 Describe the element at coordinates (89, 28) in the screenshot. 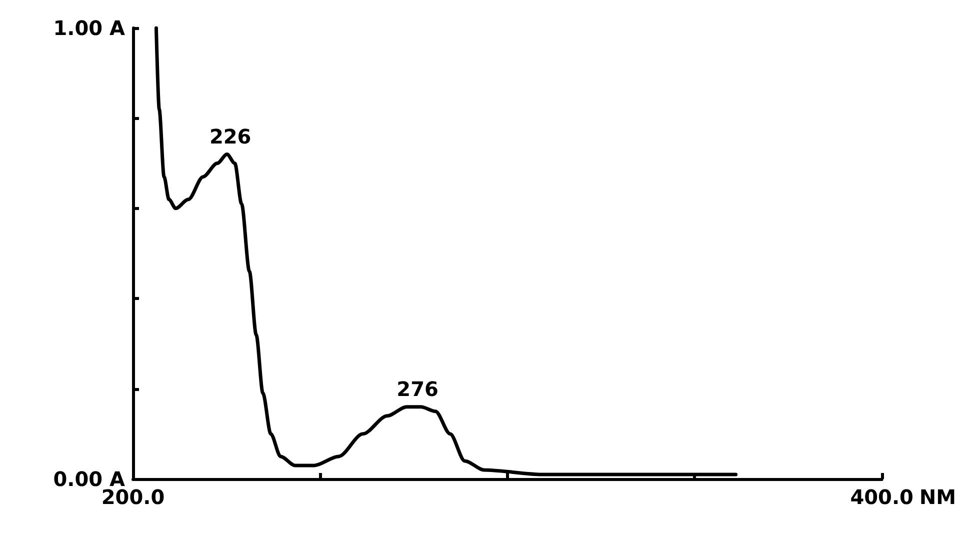

I see `y-tick-label: 1.00 A` at that location.